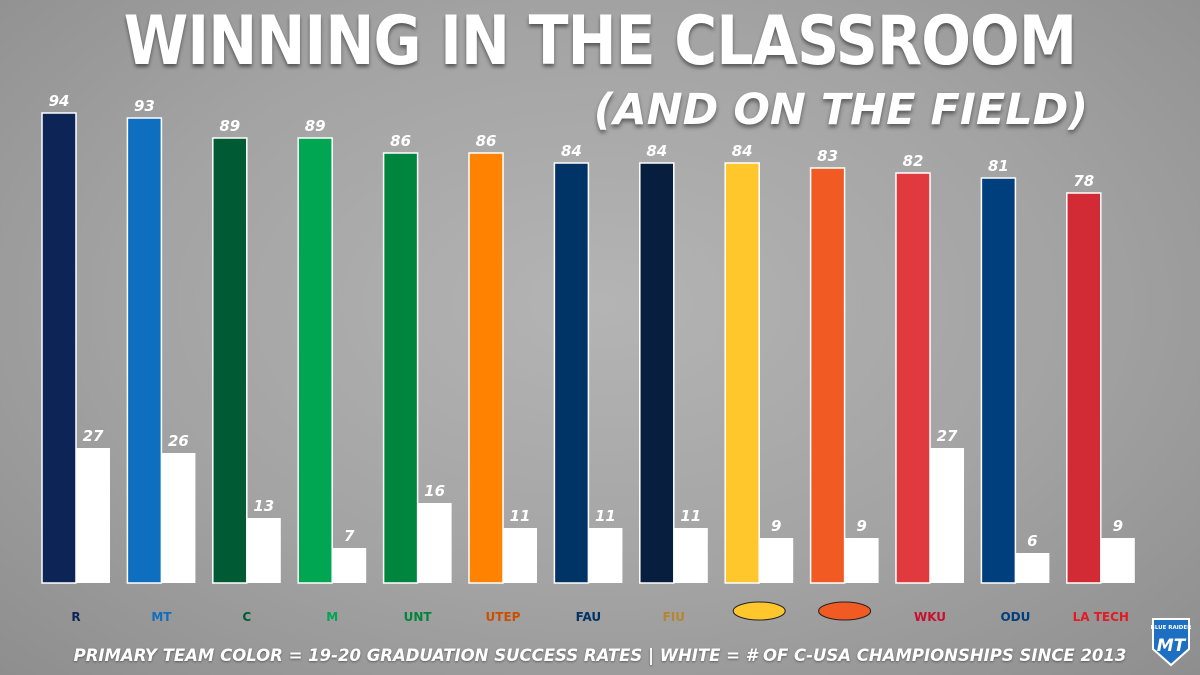  Describe the element at coordinates (59, 101) in the screenshot. I see `data-label-graduation-rate: 94` at that location.